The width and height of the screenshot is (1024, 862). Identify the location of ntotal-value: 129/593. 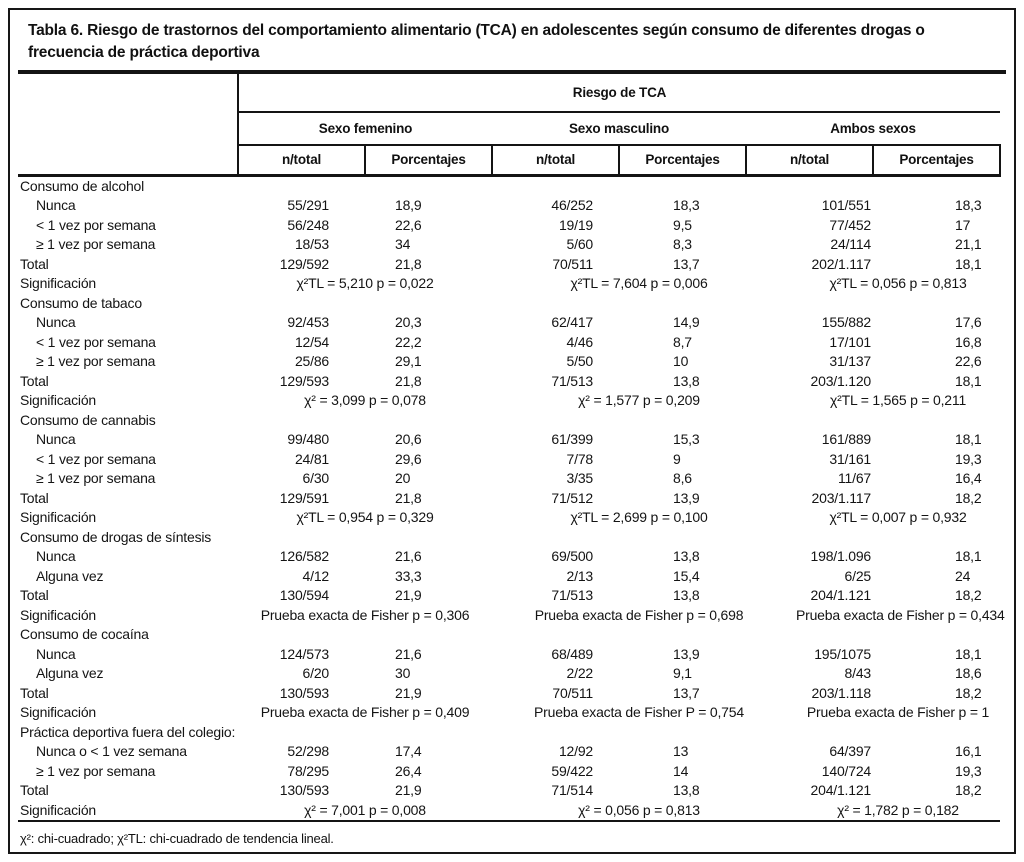
(304, 380).